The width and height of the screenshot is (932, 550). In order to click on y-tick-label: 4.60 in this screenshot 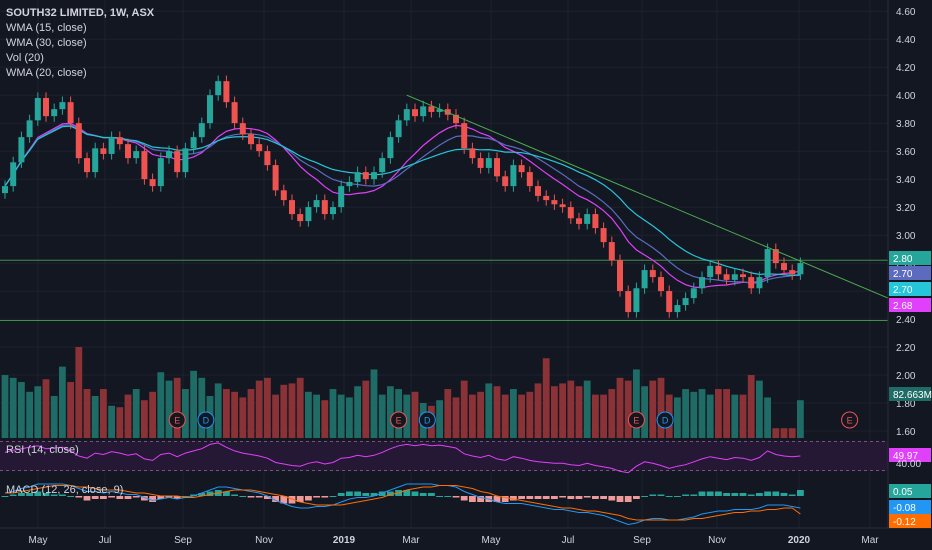, I will do `click(906, 12)`.